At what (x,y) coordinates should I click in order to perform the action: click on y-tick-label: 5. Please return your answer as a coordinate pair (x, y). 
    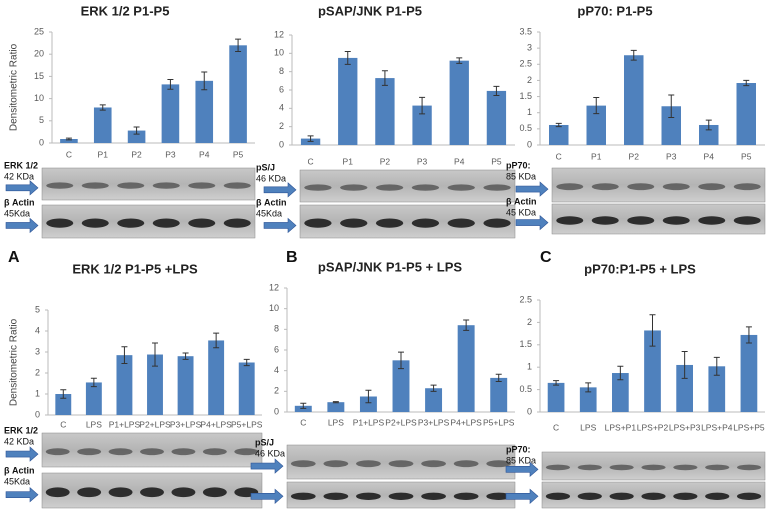
    Looking at the image, I should click on (41, 120).